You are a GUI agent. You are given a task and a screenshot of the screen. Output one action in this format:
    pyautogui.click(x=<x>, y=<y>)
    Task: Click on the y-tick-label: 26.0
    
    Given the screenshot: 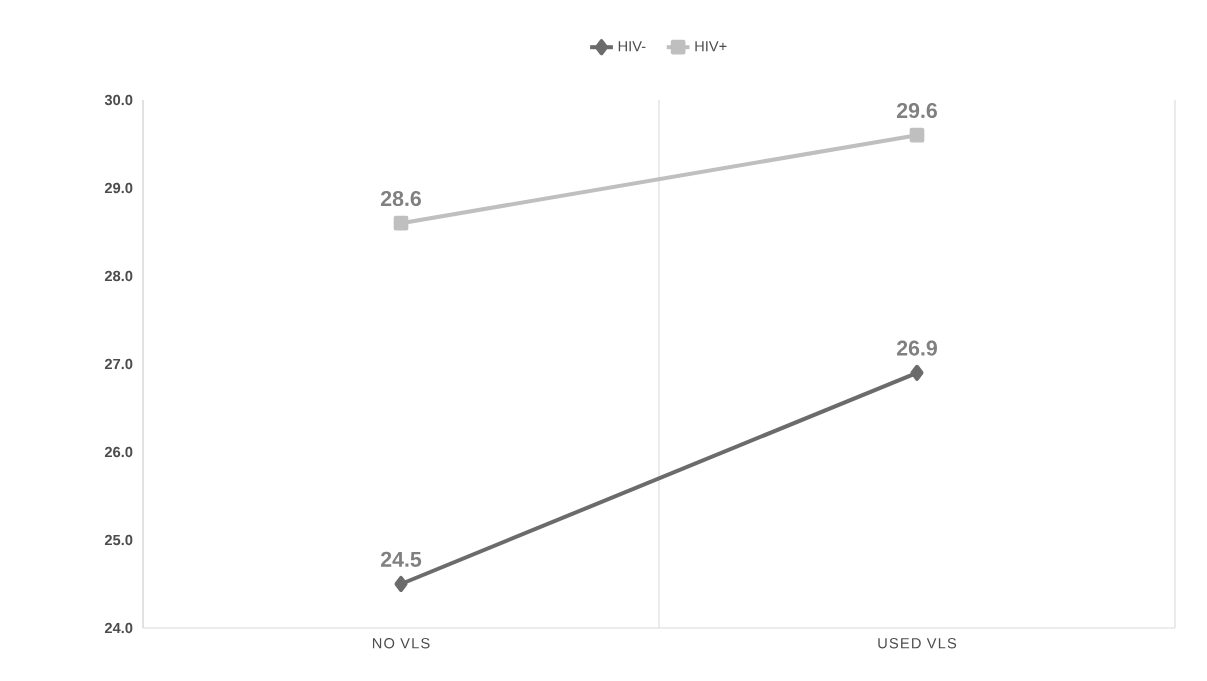 What is the action you would take?
    pyautogui.click(x=118, y=452)
    